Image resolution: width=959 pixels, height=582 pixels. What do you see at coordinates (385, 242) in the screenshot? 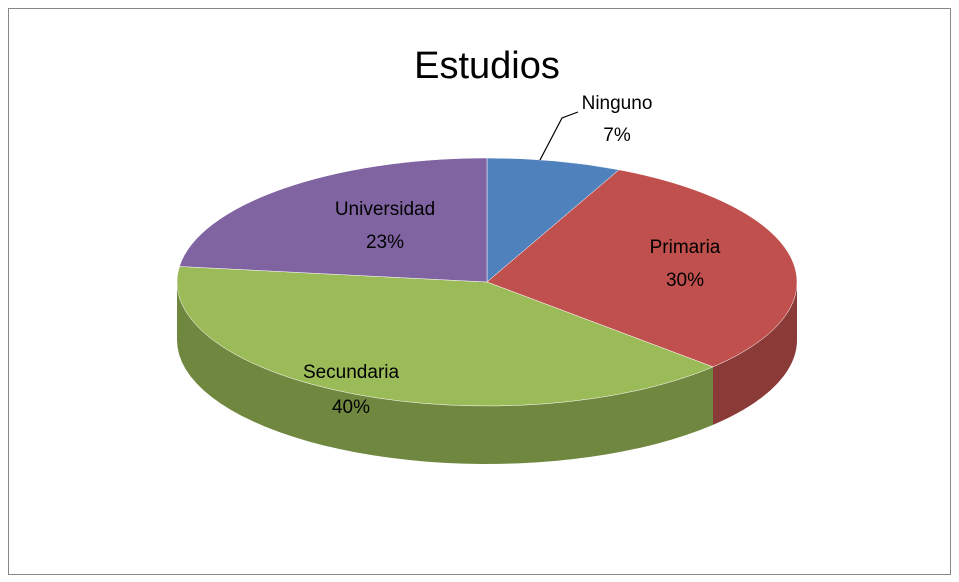
I see `slice-value-label: 23%` at bounding box center [385, 242].